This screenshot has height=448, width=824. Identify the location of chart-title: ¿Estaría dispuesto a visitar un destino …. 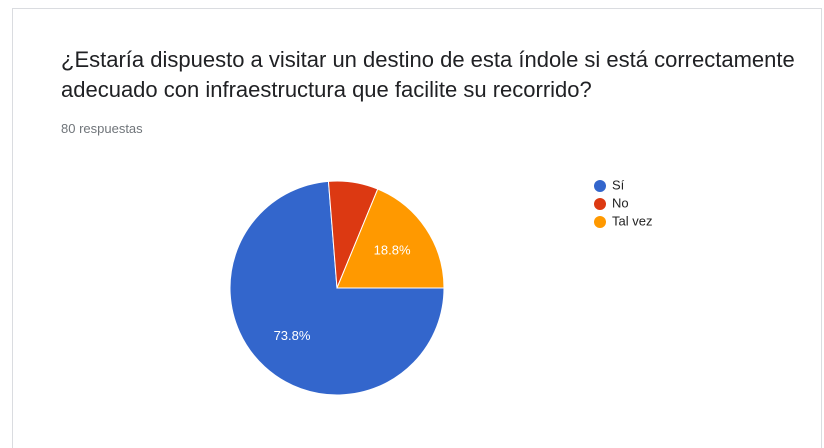
(428, 74).